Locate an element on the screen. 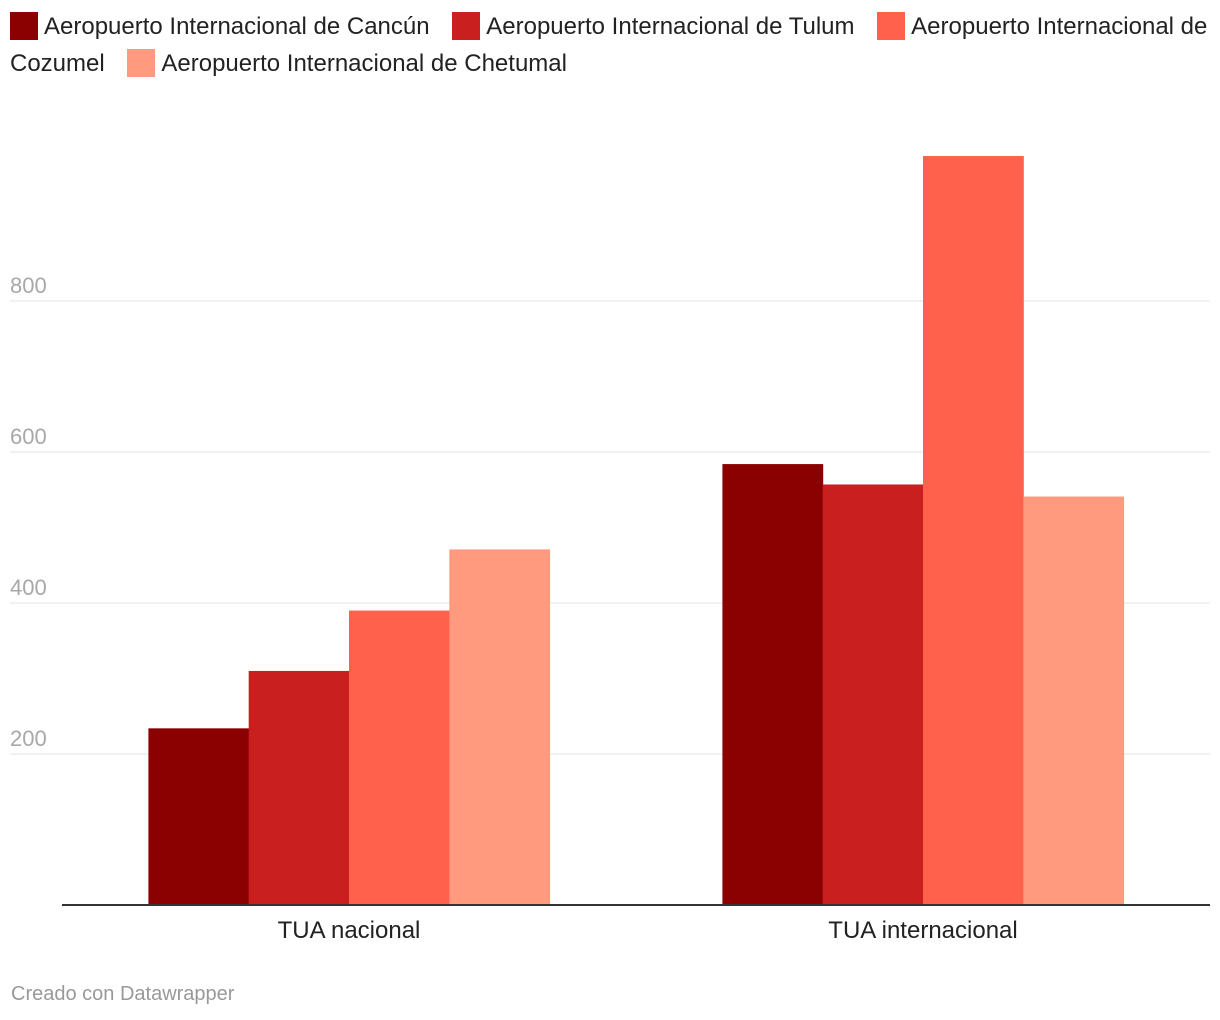 This screenshot has width=1220, height=1020. y-tick-label: 600 is located at coordinates (28, 436).